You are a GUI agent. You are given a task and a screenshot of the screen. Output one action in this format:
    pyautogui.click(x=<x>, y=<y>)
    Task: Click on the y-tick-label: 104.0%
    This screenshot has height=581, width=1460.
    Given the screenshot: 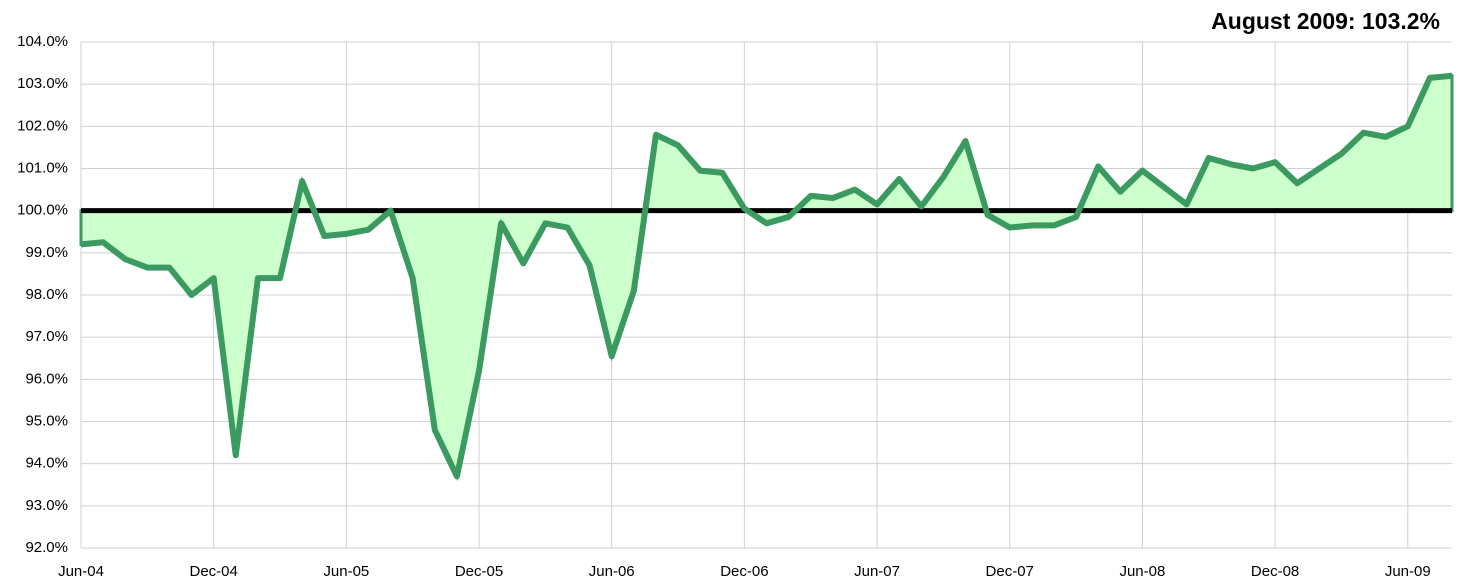 What is the action you would take?
    pyautogui.click(x=42, y=41)
    